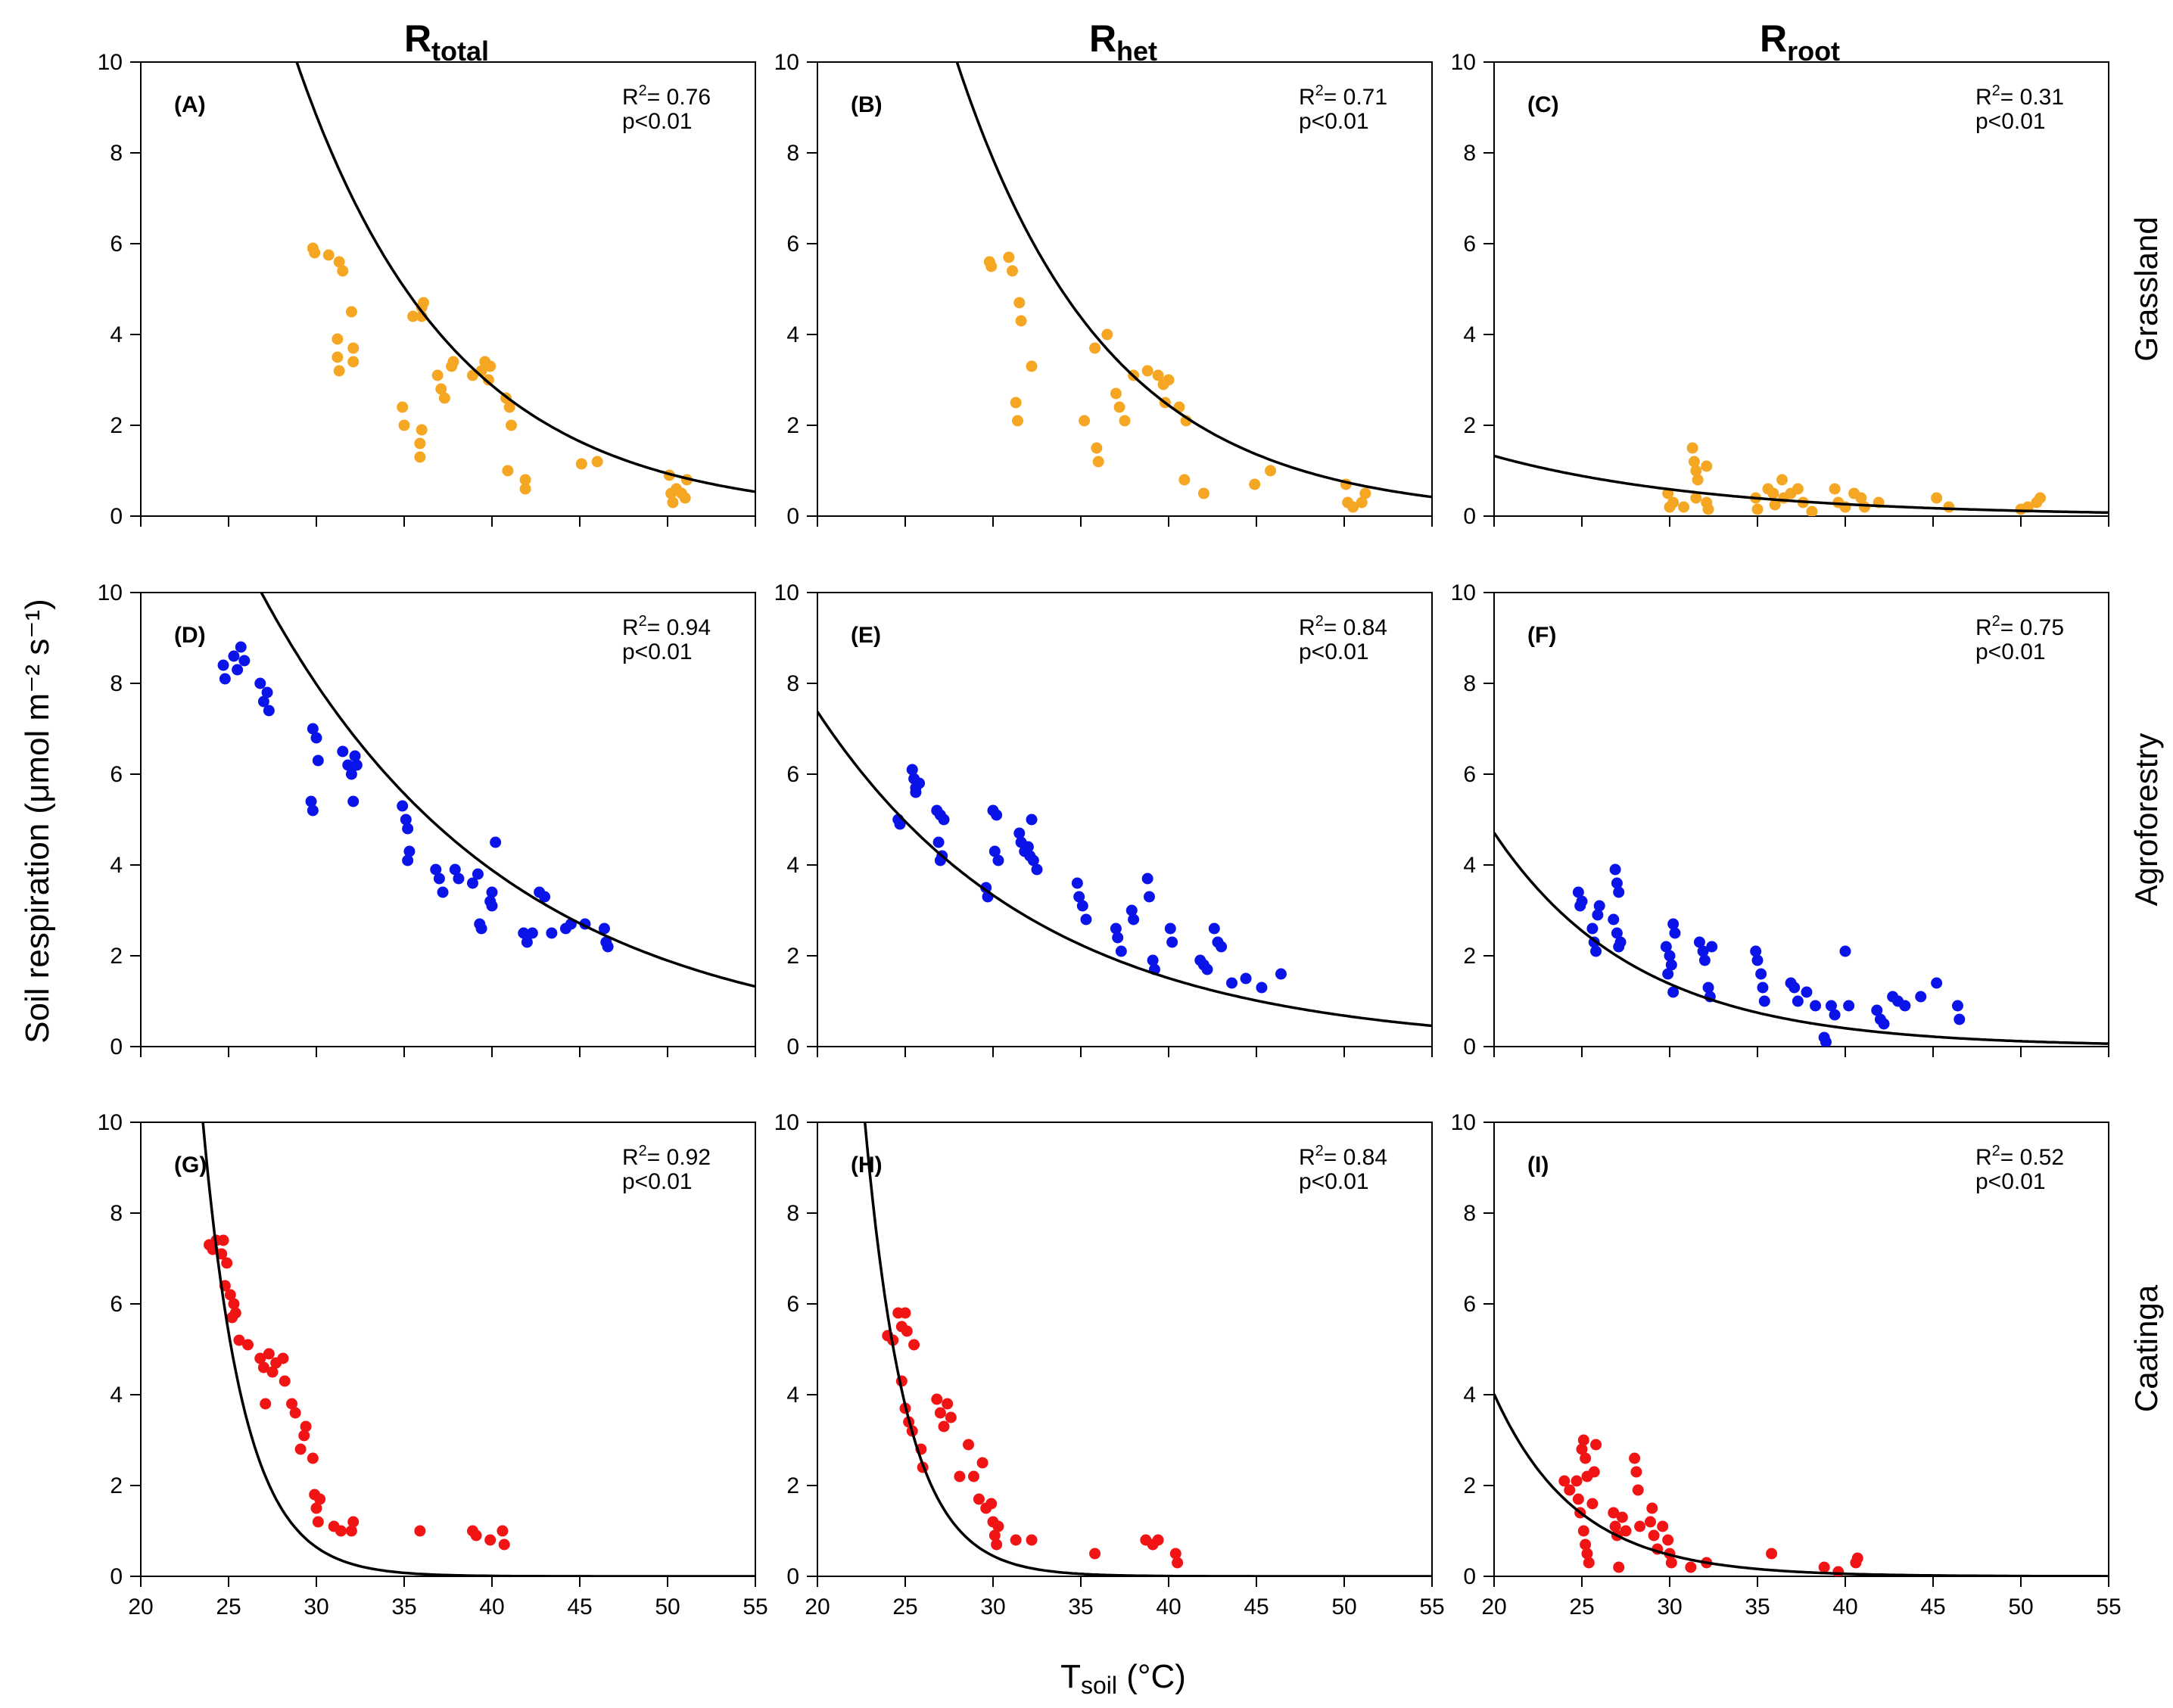 Image resolution: width=2173 pixels, height=1708 pixels. What do you see at coordinates (190, 635) in the screenshot?
I see `panel-label: (D)` at bounding box center [190, 635].